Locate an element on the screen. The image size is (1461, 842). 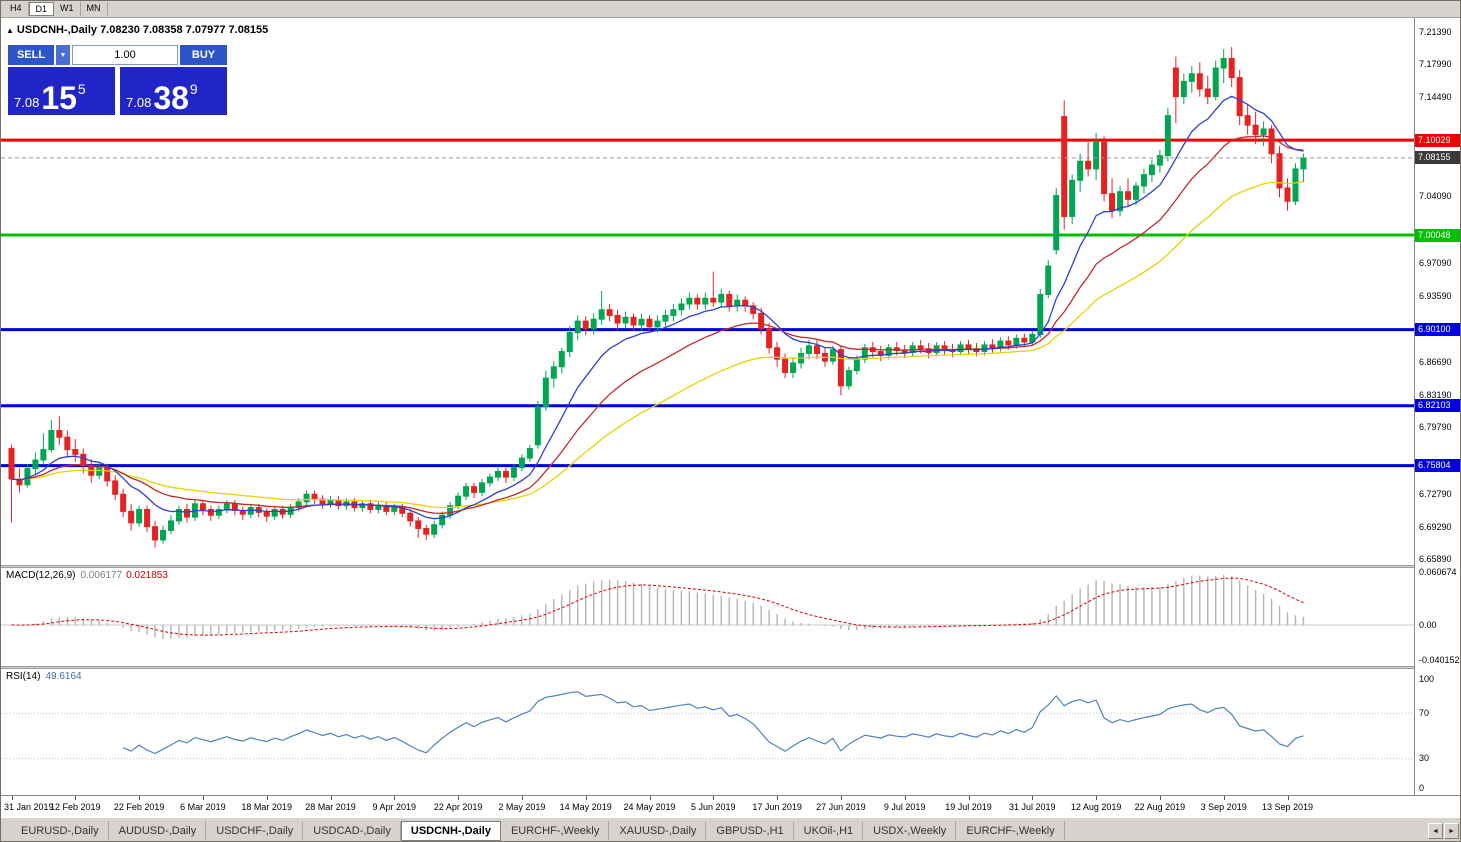
date-label: 22 Feb 2019 is located at coordinates (139, 807).